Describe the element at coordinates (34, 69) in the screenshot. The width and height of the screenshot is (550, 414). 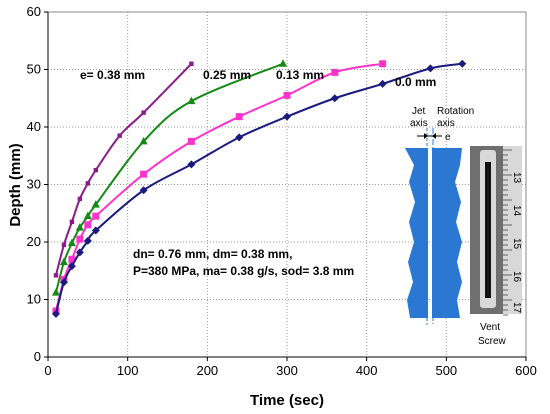
I see `y-tick-label-50: 50` at that location.